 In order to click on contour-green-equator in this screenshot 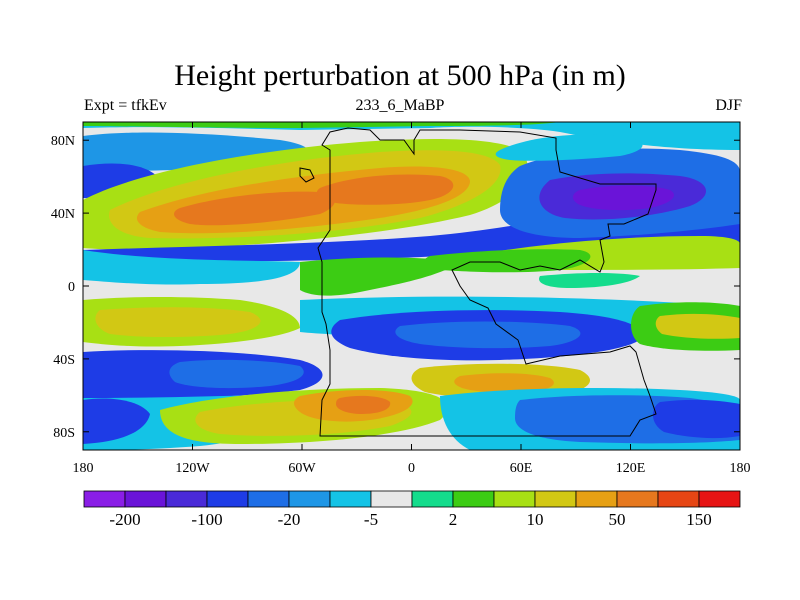, I will do `click(380, 276)`.